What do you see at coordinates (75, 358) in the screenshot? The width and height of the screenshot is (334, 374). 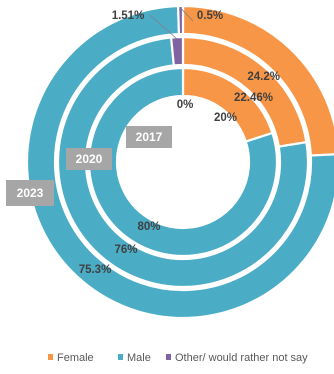 I see `legend-label: Female` at bounding box center [75, 358].